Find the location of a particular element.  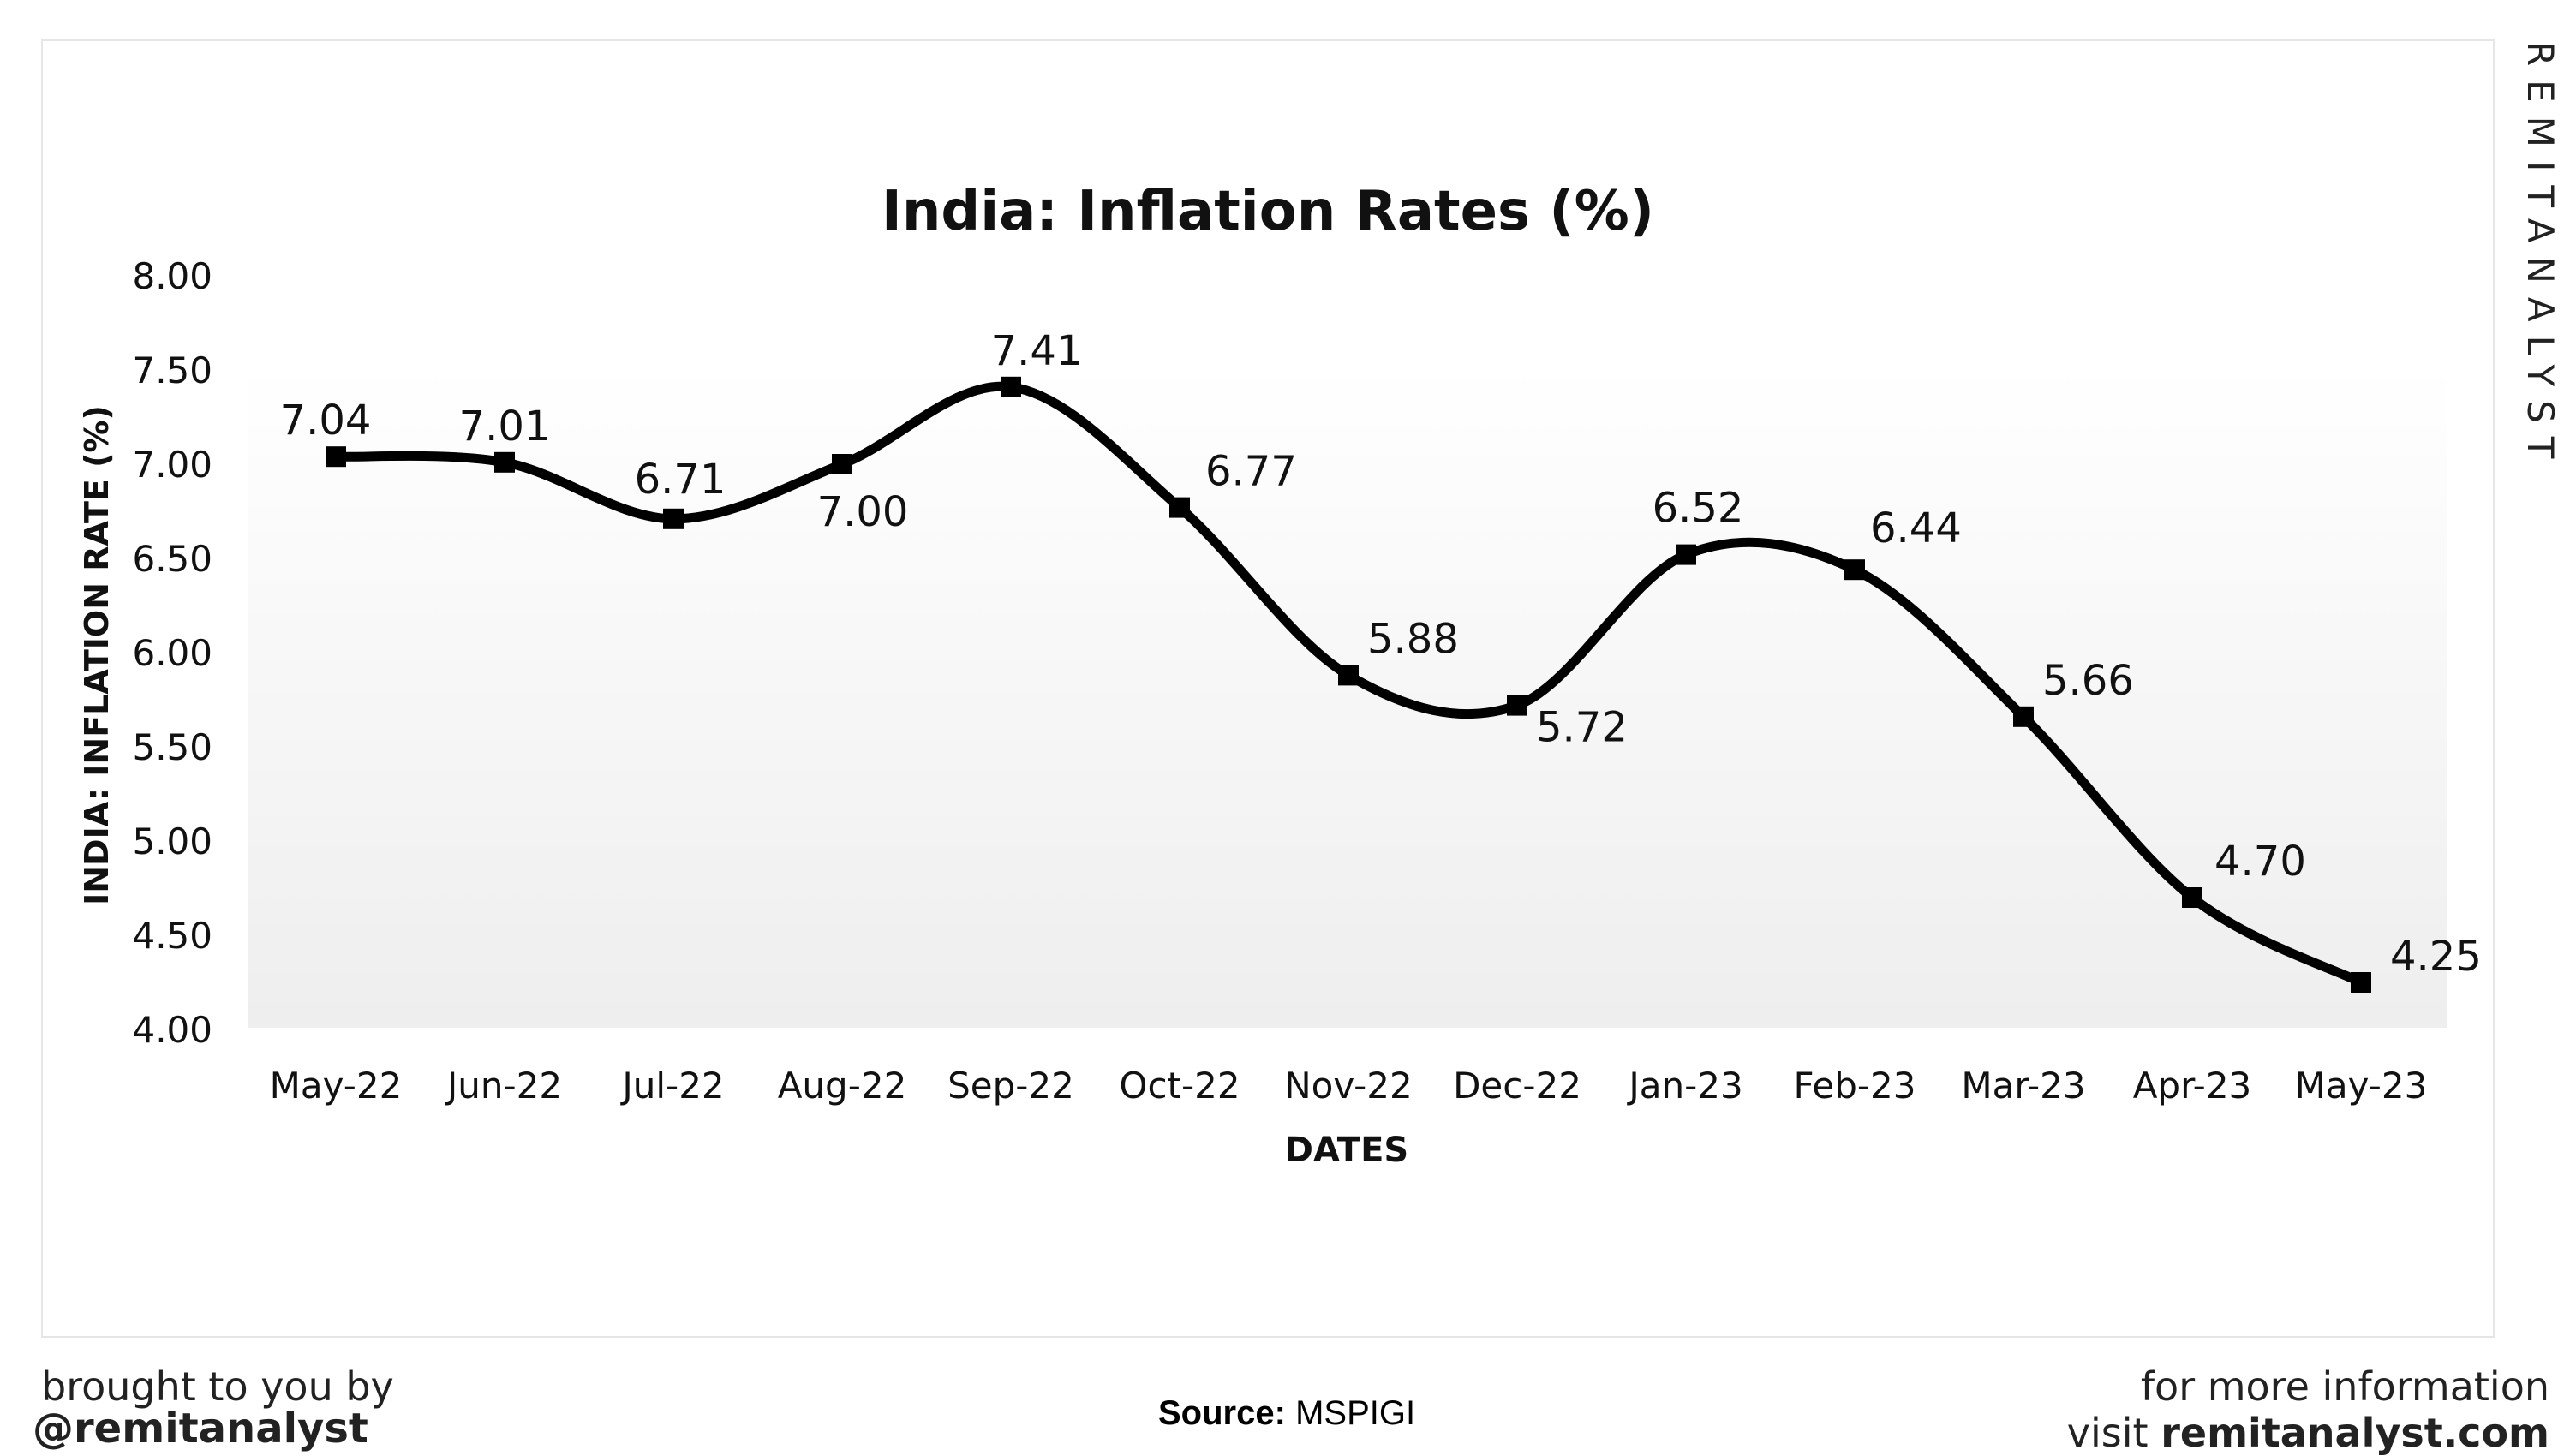

visit-line: visit remitanalyst.com is located at coordinates (2308, 1433).